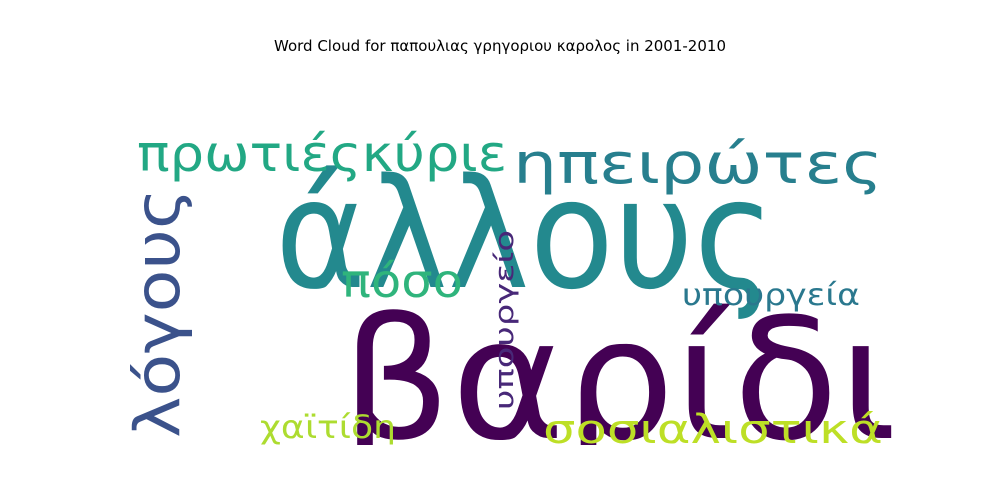 The height and width of the screenshot is (500, 1000). What do you see at coordinates (505, 320) in the screenshot?
I see `word-8: υπουργείο` at bounding box center [505, 320].